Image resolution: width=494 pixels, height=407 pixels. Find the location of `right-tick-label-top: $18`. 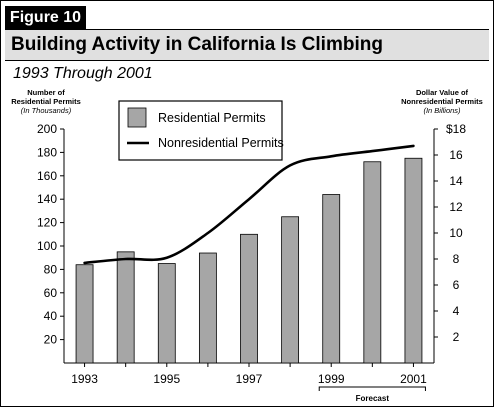

right-tick-label-top: $18 is located at coordinates (456, 129).